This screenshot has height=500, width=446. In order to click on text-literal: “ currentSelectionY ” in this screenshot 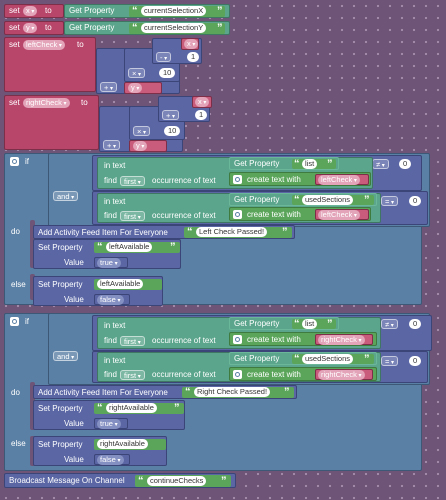, I will do `click(177, 28)`.